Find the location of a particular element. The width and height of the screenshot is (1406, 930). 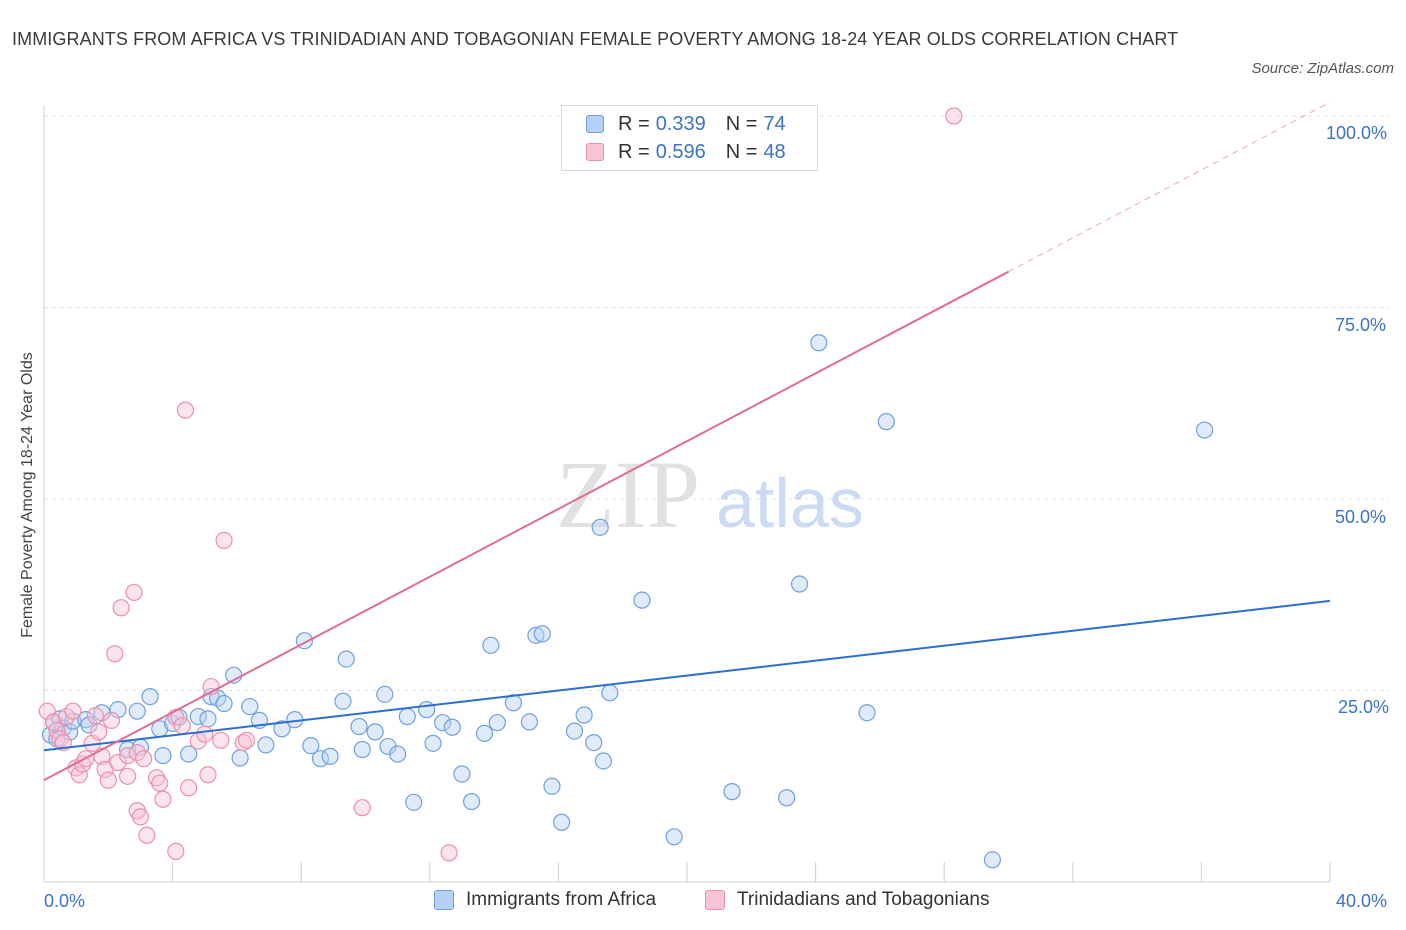

legend-n-value: 48 is located at coordinates (774, 151).